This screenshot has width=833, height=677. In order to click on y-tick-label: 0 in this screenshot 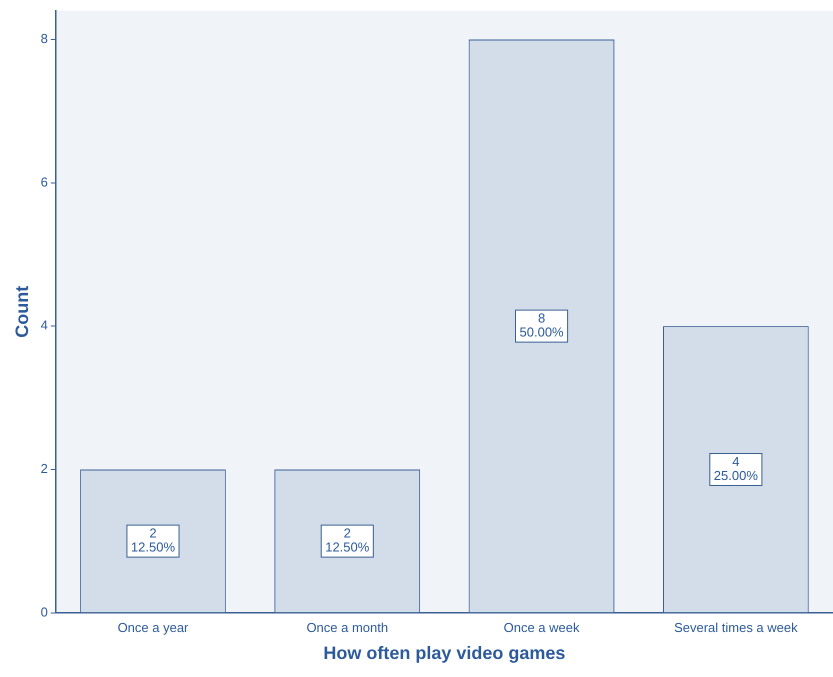, I will do `click(44, 612)`.